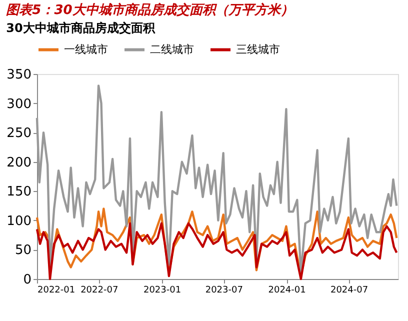 This screenshot has width=408, height=321. Describe the element at coordinates (27, 280) in the screenshot. I see `y-tick-label: 0` at that location.